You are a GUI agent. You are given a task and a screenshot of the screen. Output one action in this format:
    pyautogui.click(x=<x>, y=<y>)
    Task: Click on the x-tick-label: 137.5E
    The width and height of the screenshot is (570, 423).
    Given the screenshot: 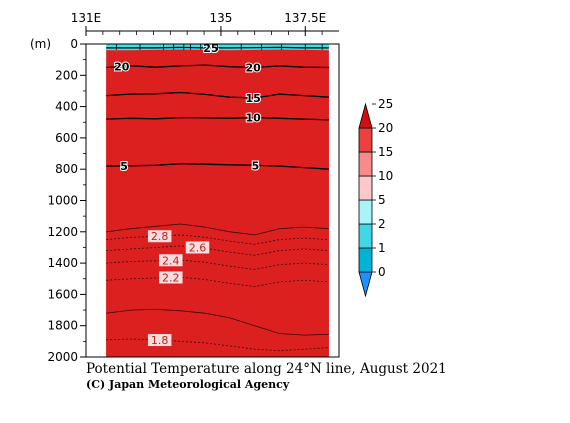 What is the action you would take?
    pyautogui.click(x=305, y=18)
    